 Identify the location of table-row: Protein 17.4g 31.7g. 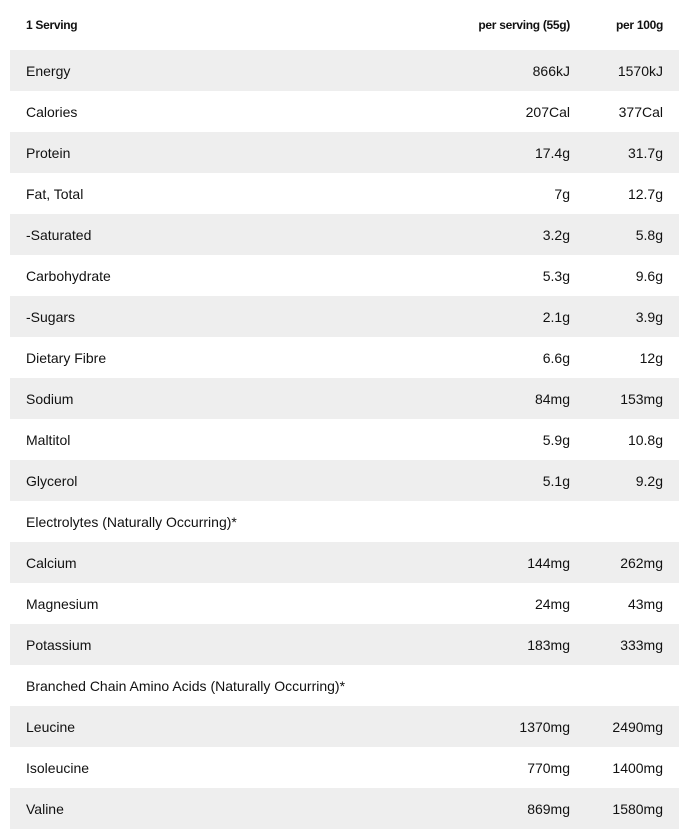
(344, 152).